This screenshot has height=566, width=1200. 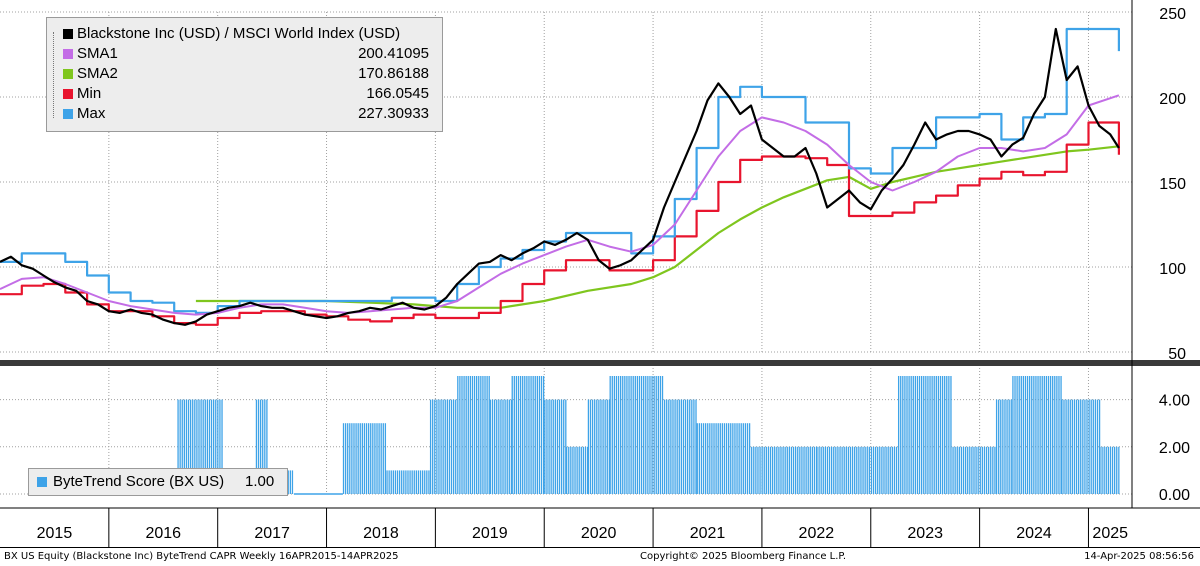 I want to click on legend-row-max: Max 227.30933, so click(x=249, y=114).